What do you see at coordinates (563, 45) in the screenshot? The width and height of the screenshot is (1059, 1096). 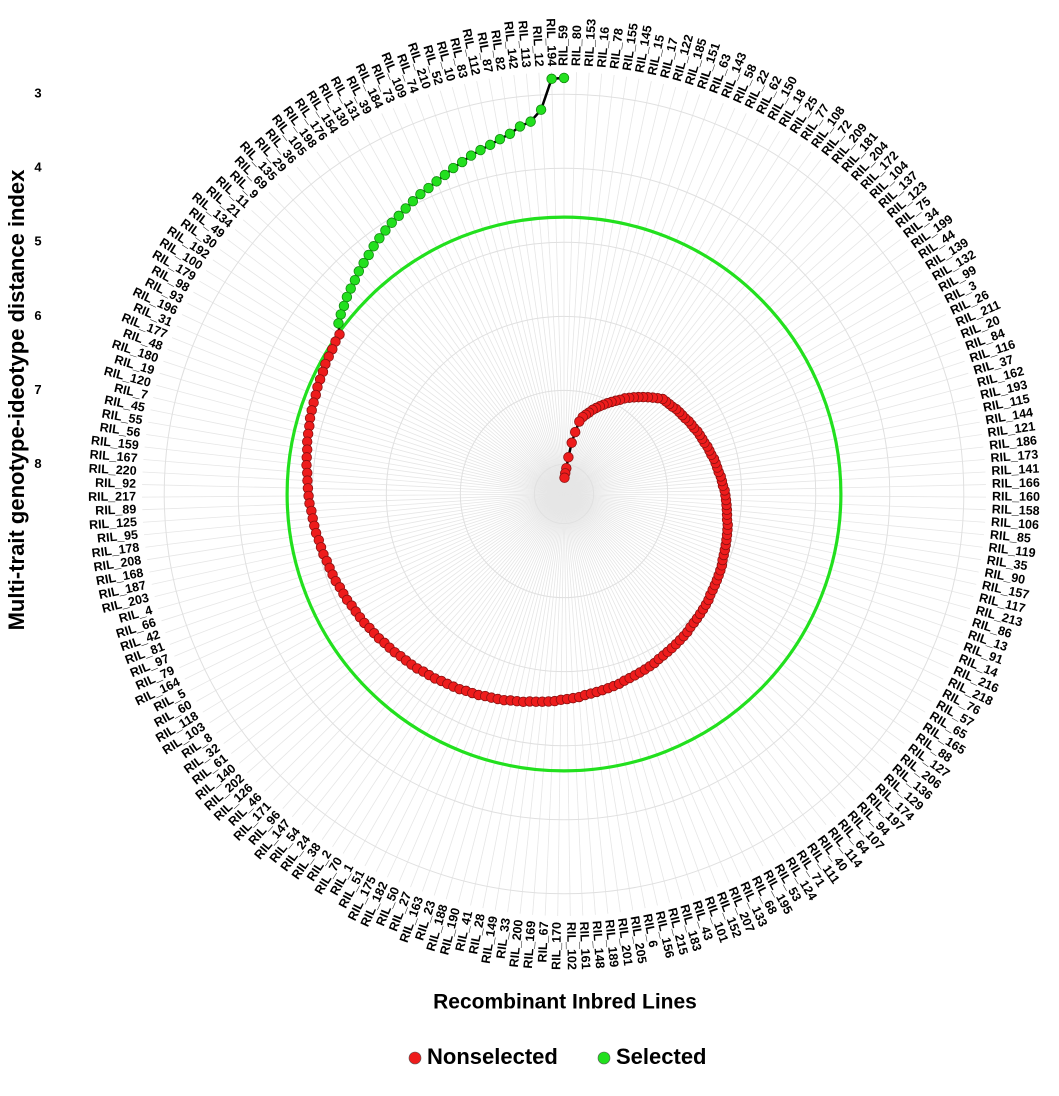 I see `category-label: RIL_59` at bounding box center [563, 45].